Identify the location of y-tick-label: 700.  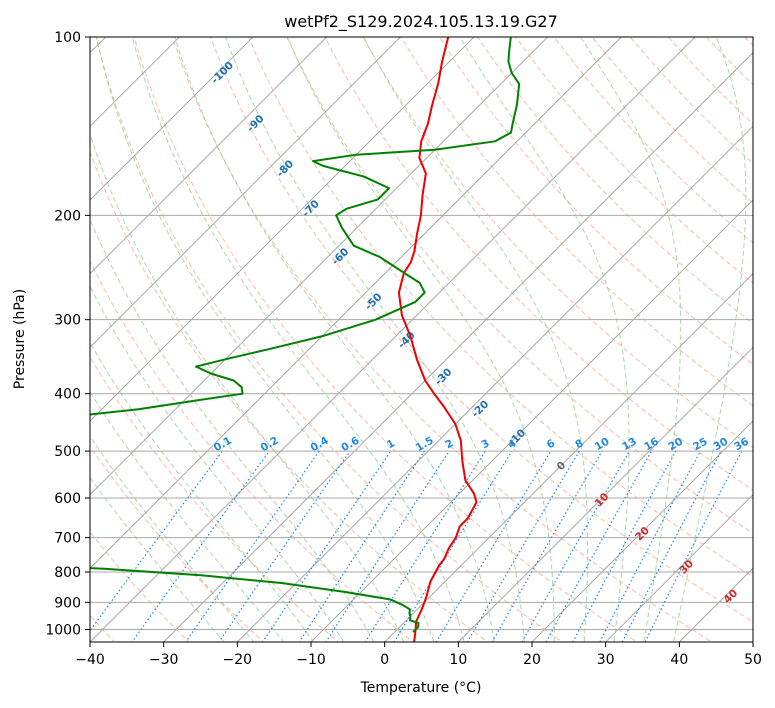
(67, 539).